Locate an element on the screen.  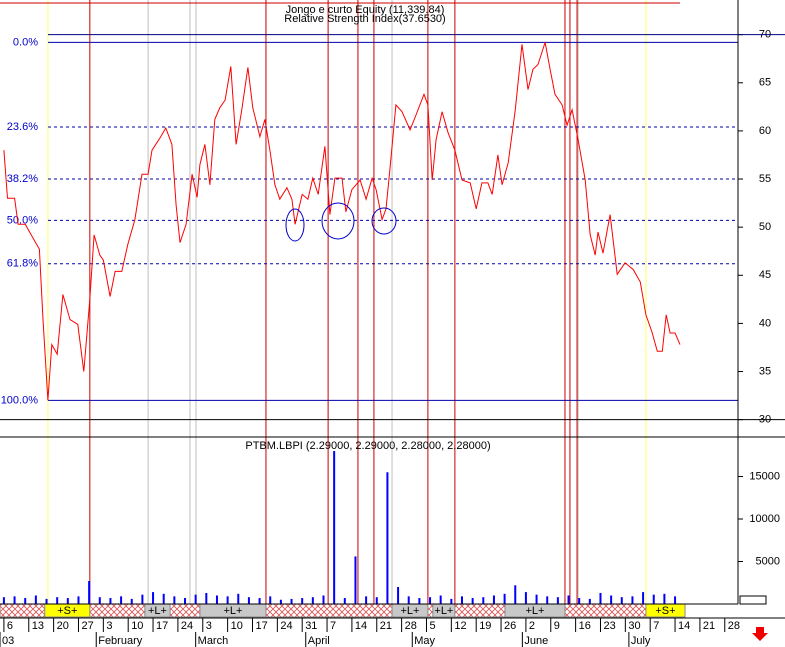
y-tick-label: 35 is located at coordinates (765, 371).